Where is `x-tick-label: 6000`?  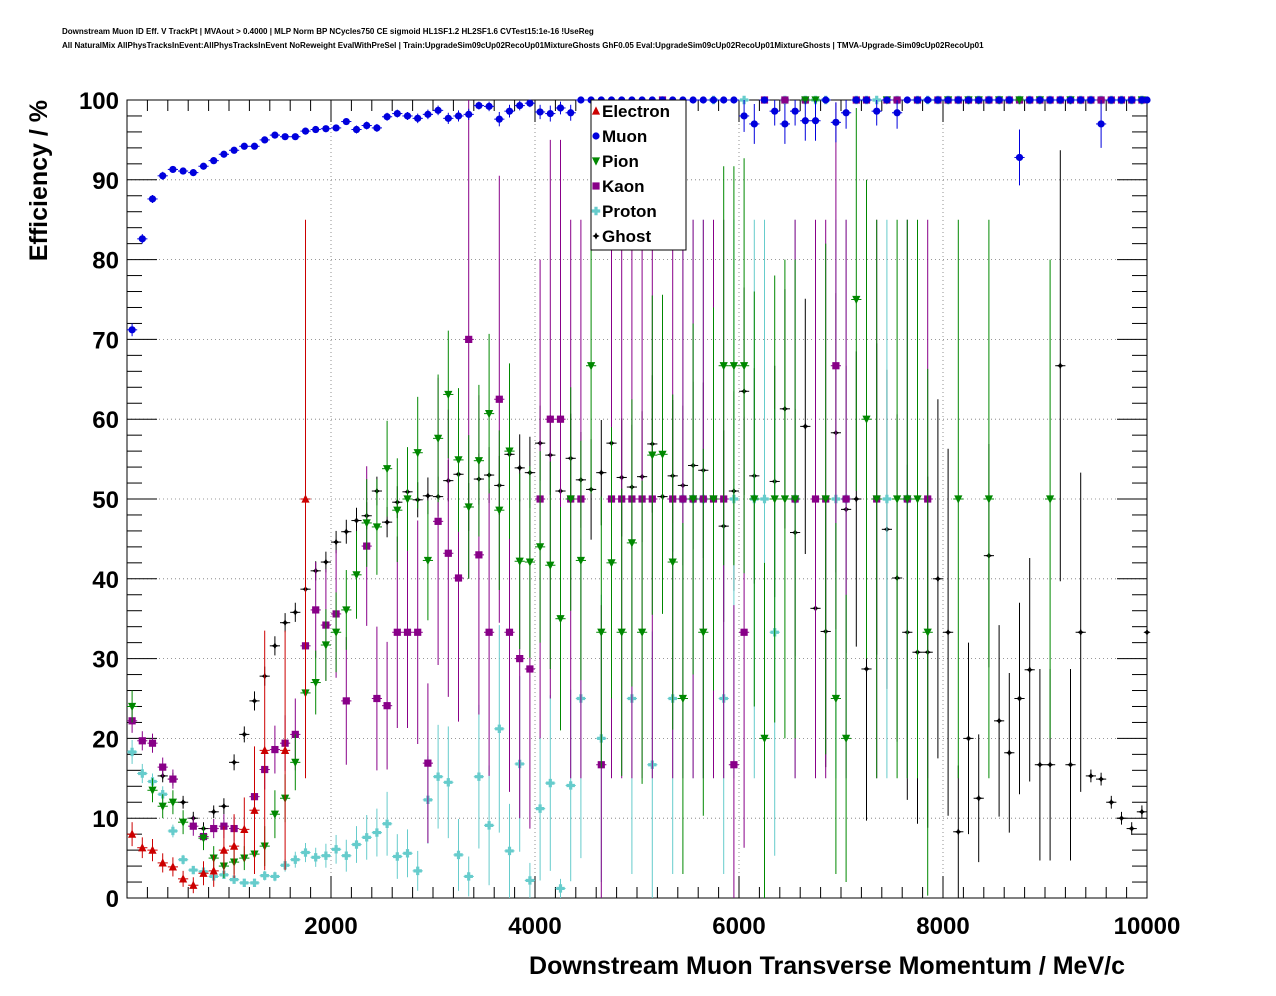
x-tick-label: 6000 is located at coordinates (738, 926).